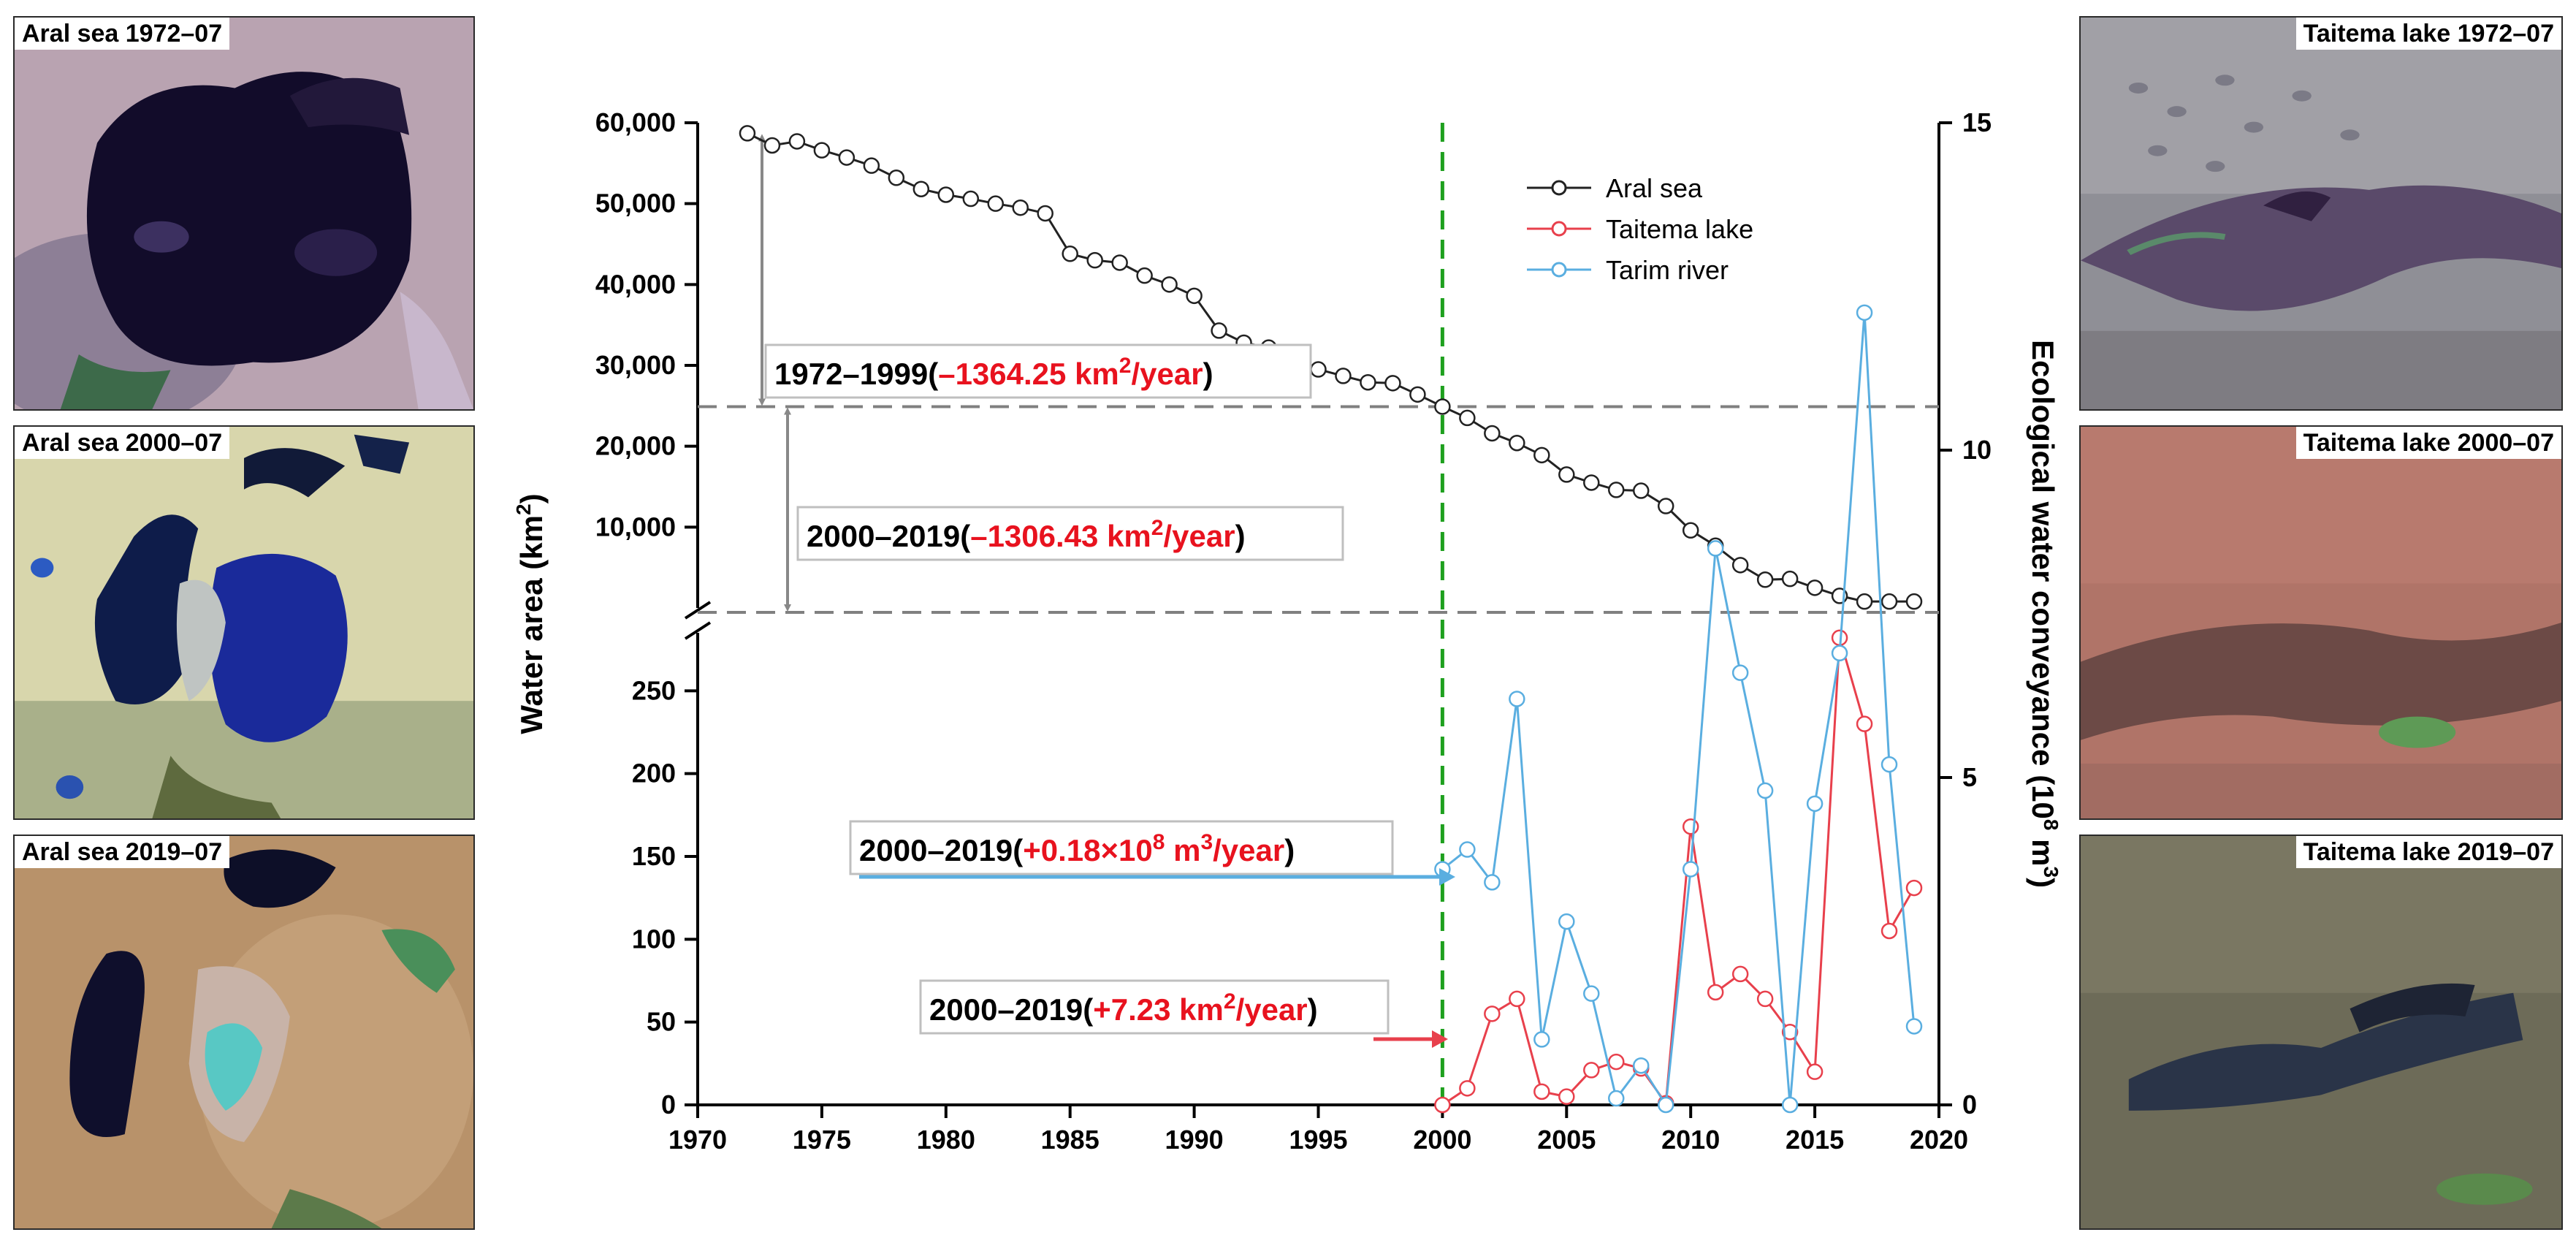  I want to click on panel-label: Aral sea 1972–07, so click(123, 34).